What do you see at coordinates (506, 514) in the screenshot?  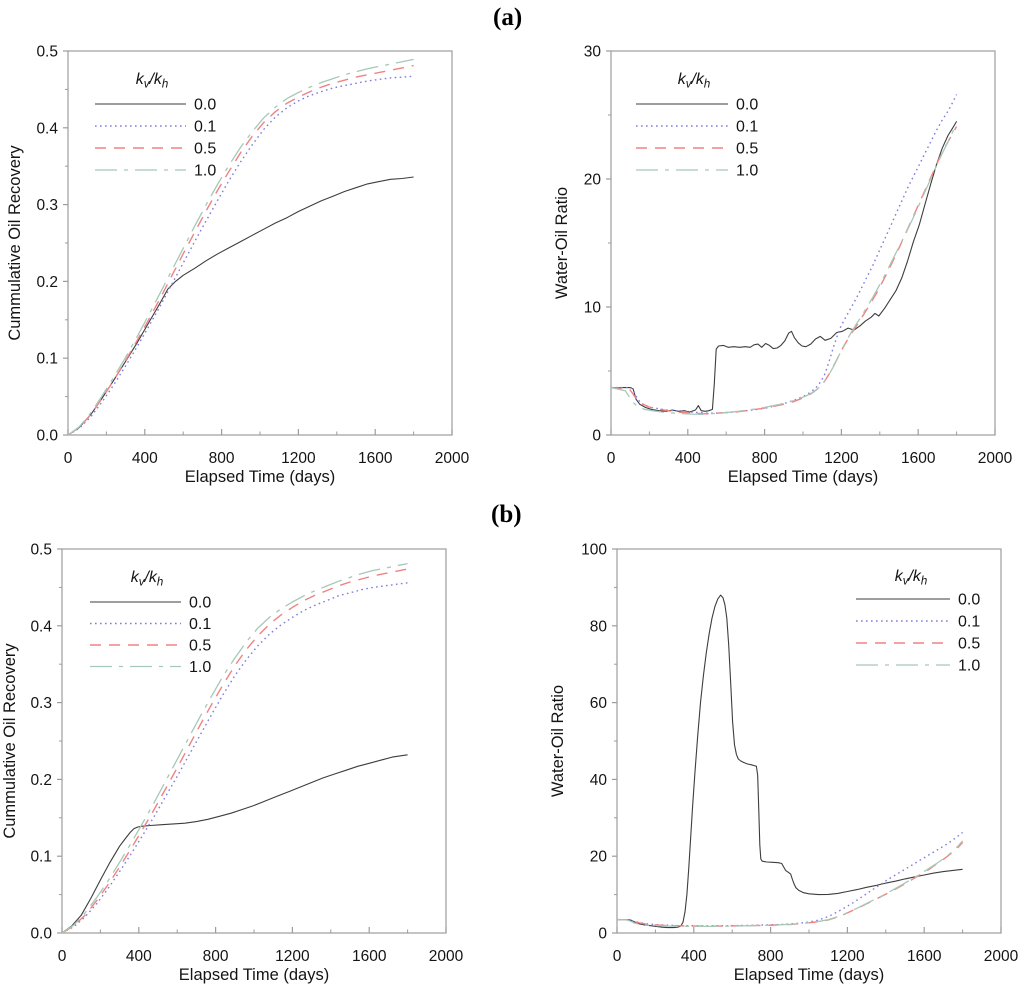 I see `panel-label-b: (b)` at bounding box center [506, 514].